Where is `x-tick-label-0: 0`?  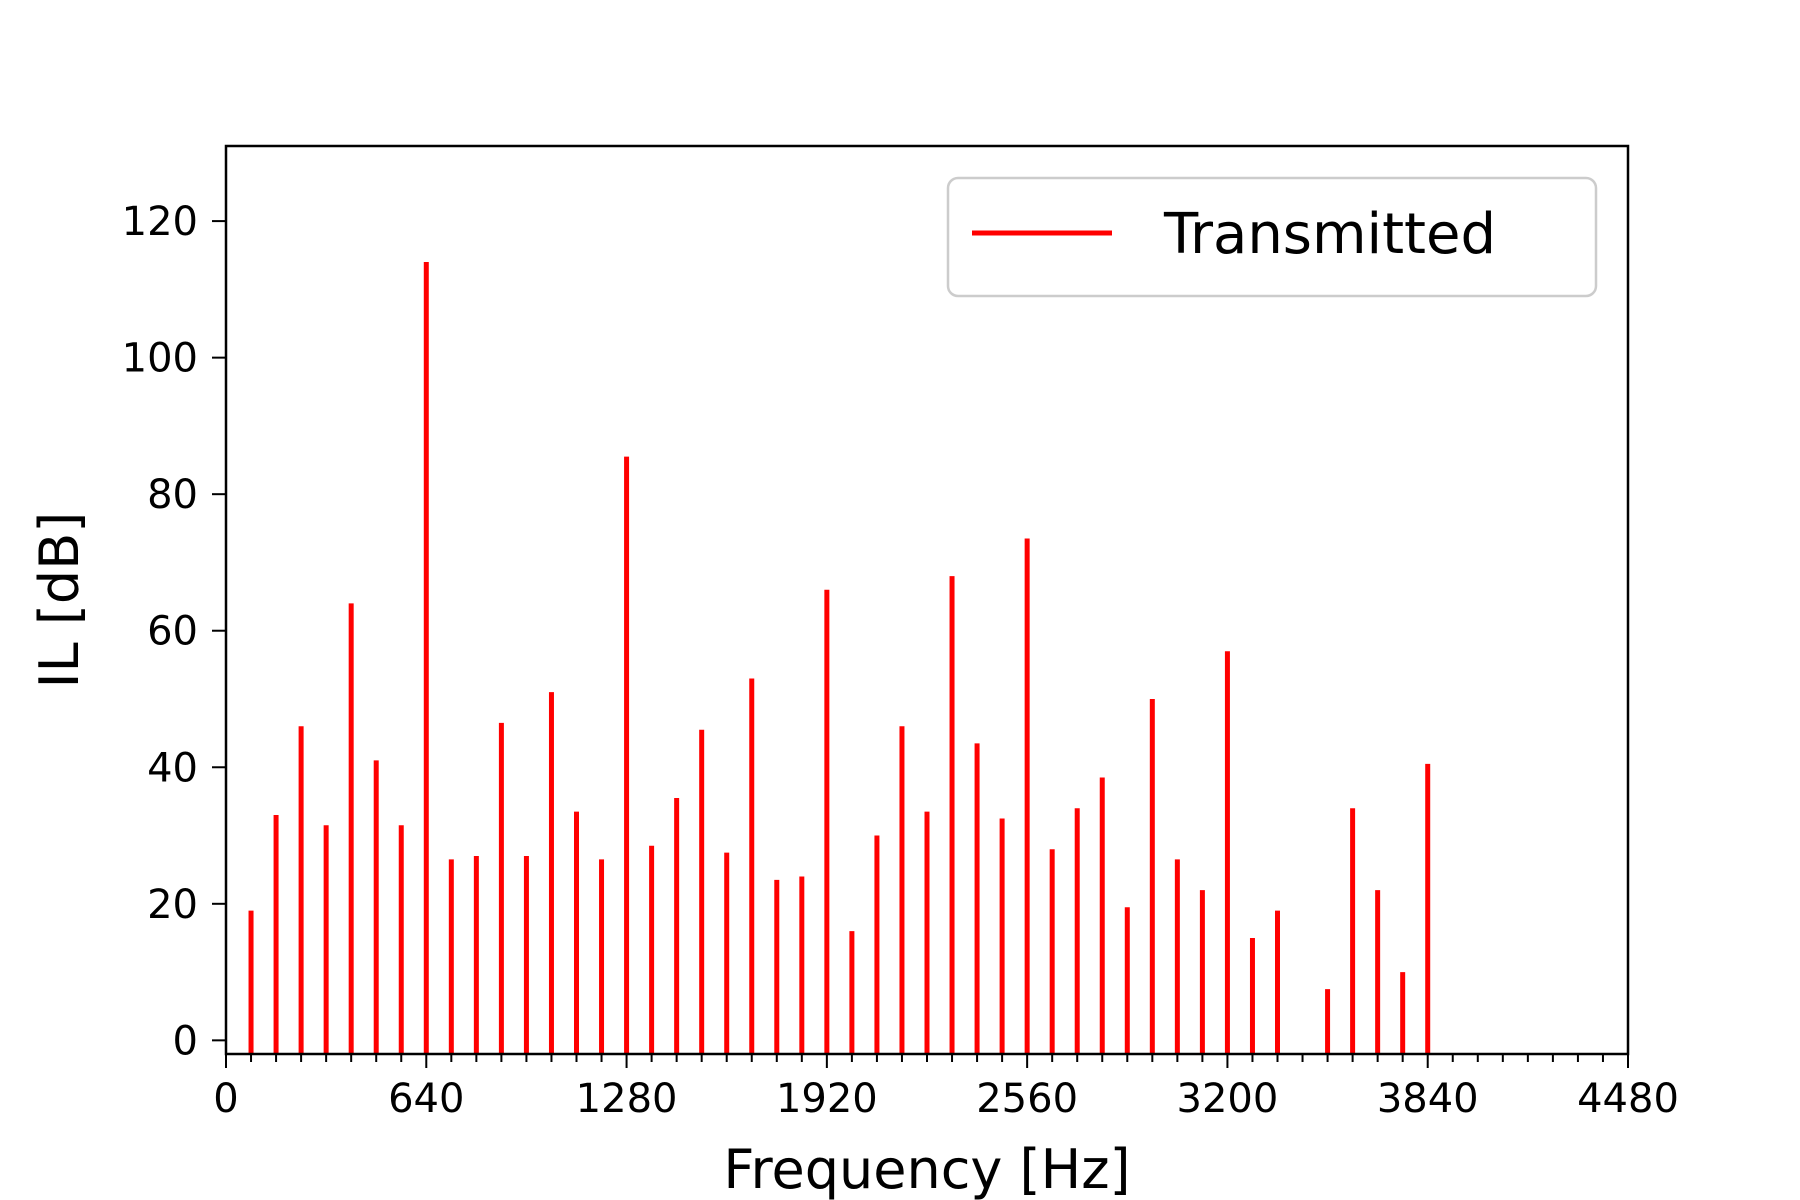 x-tick-label-0: 0 is located at coordinates (225, 1099).